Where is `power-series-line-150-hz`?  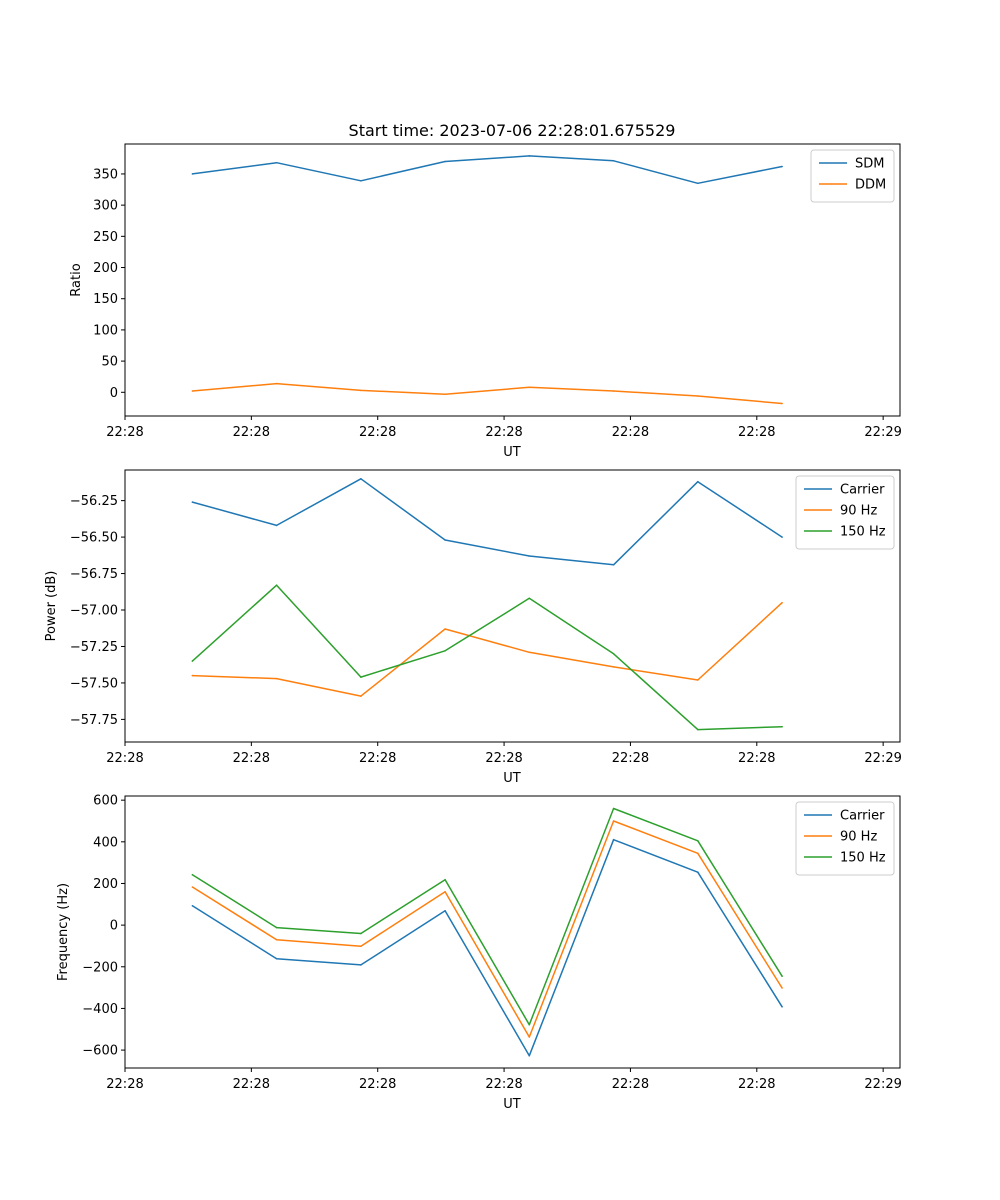 power-series-line-150-hz is located at coordinates (487, 657).